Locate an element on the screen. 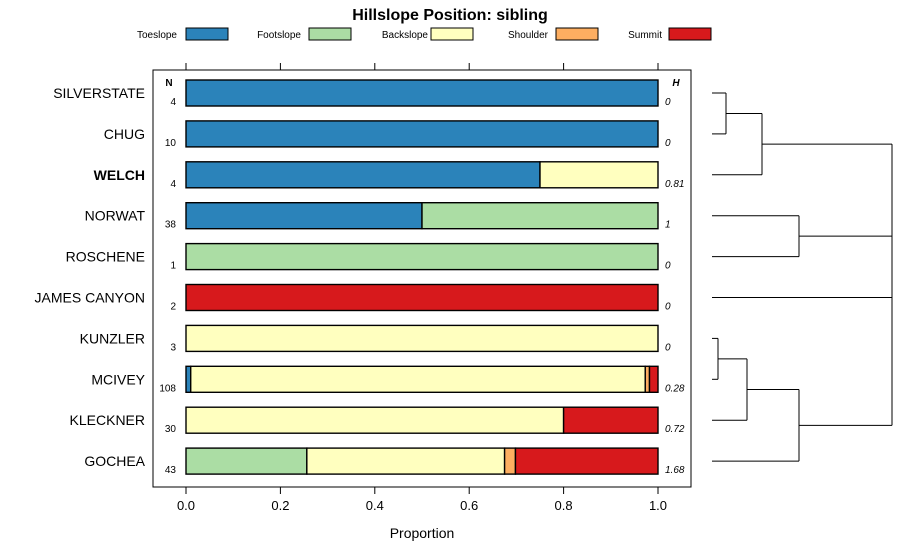 The image size is (900, 560). legend-label-toeslope: Toeslope is located at coordinates (157, 35).